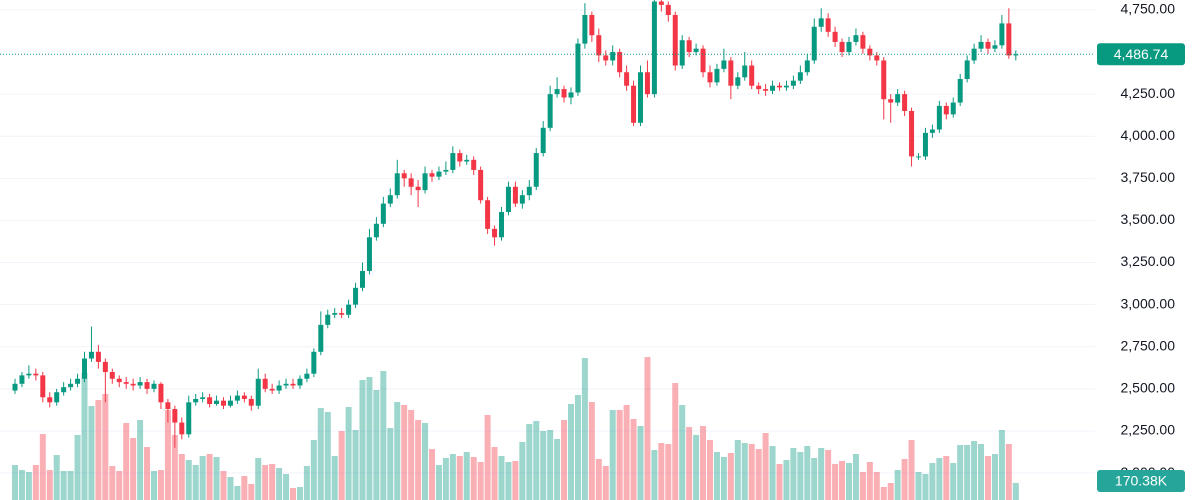 The image size is (1200, 500). Describe the element at coordinates (1141, 481) in the screenshot. I see `last-volume-label: 170.38K` at that location.